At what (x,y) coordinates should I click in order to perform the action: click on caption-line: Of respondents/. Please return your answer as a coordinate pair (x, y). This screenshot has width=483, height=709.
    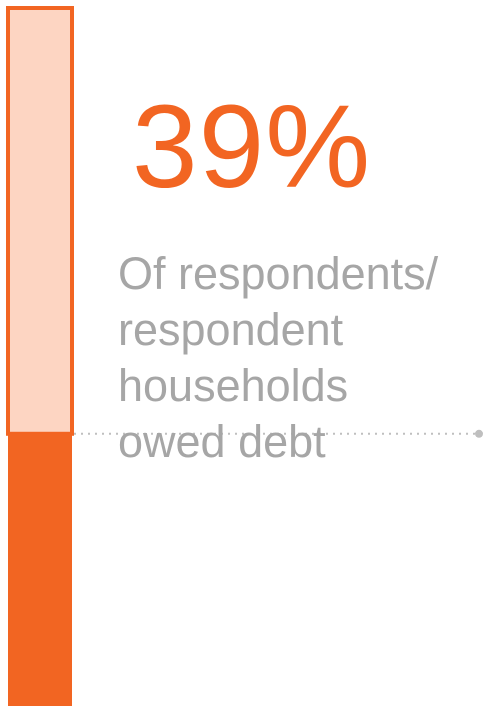
    Looking at the image, I should click on (278, 273).